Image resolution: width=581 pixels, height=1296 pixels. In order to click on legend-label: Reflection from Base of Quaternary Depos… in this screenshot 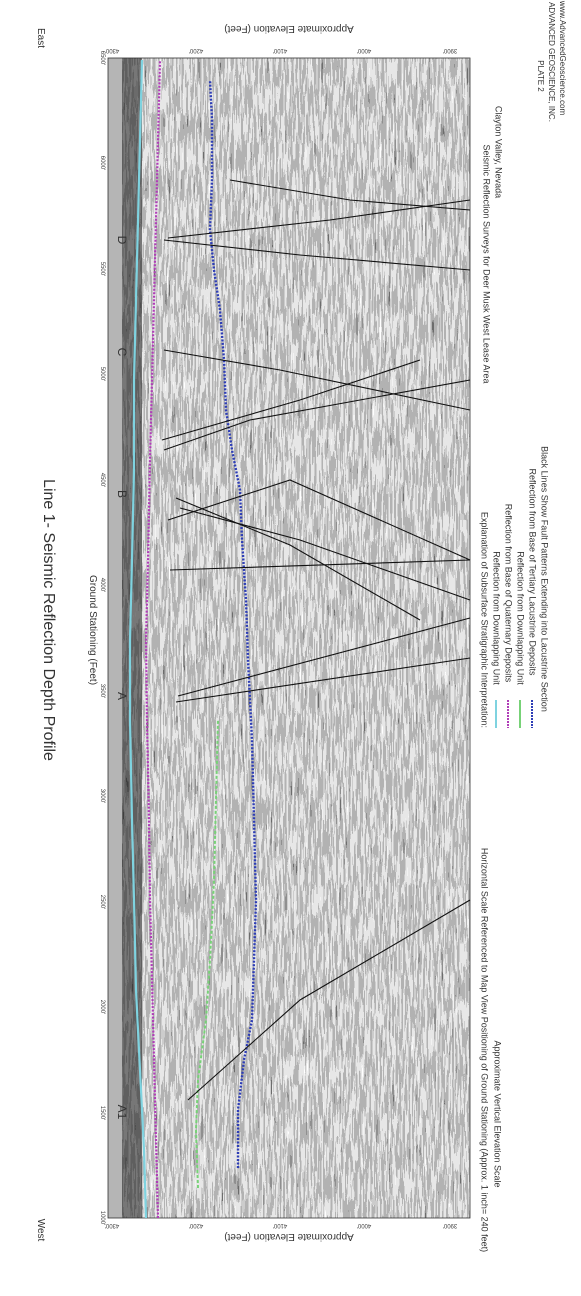, I will do `click(508, 593)`.